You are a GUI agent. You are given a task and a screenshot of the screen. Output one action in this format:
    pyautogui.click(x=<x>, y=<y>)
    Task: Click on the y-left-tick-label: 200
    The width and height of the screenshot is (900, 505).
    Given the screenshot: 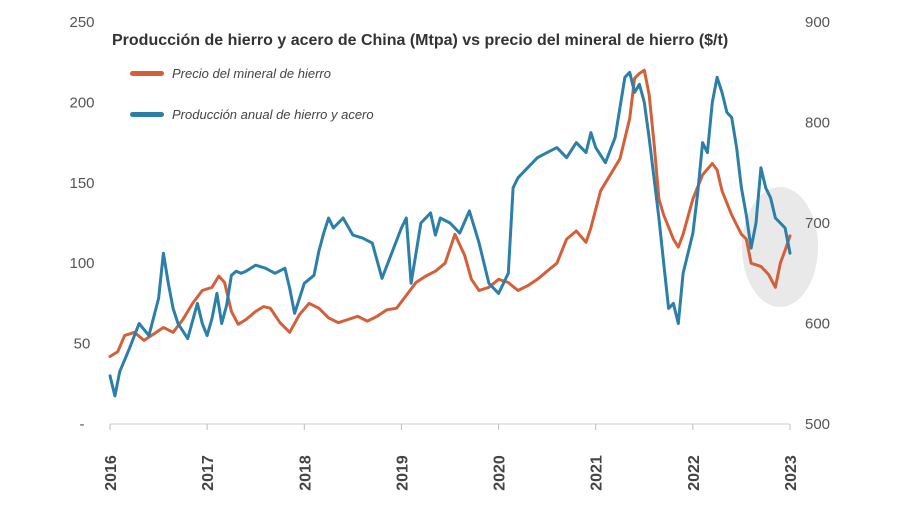 What is the action you would take?
    pyautogui.click(x=81, y=102)
    